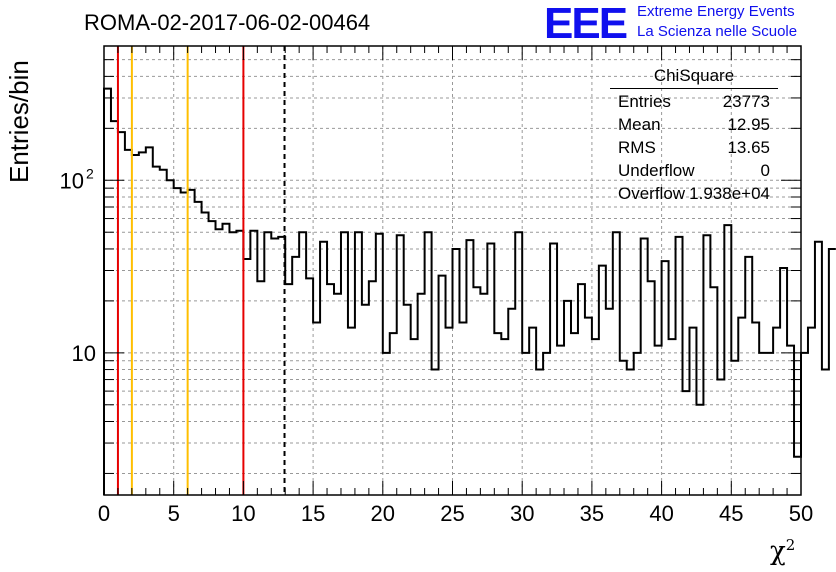  Describe the element at coordinates (104, 513) in the screenshot. I see `x-tick-label: 0` at that location.